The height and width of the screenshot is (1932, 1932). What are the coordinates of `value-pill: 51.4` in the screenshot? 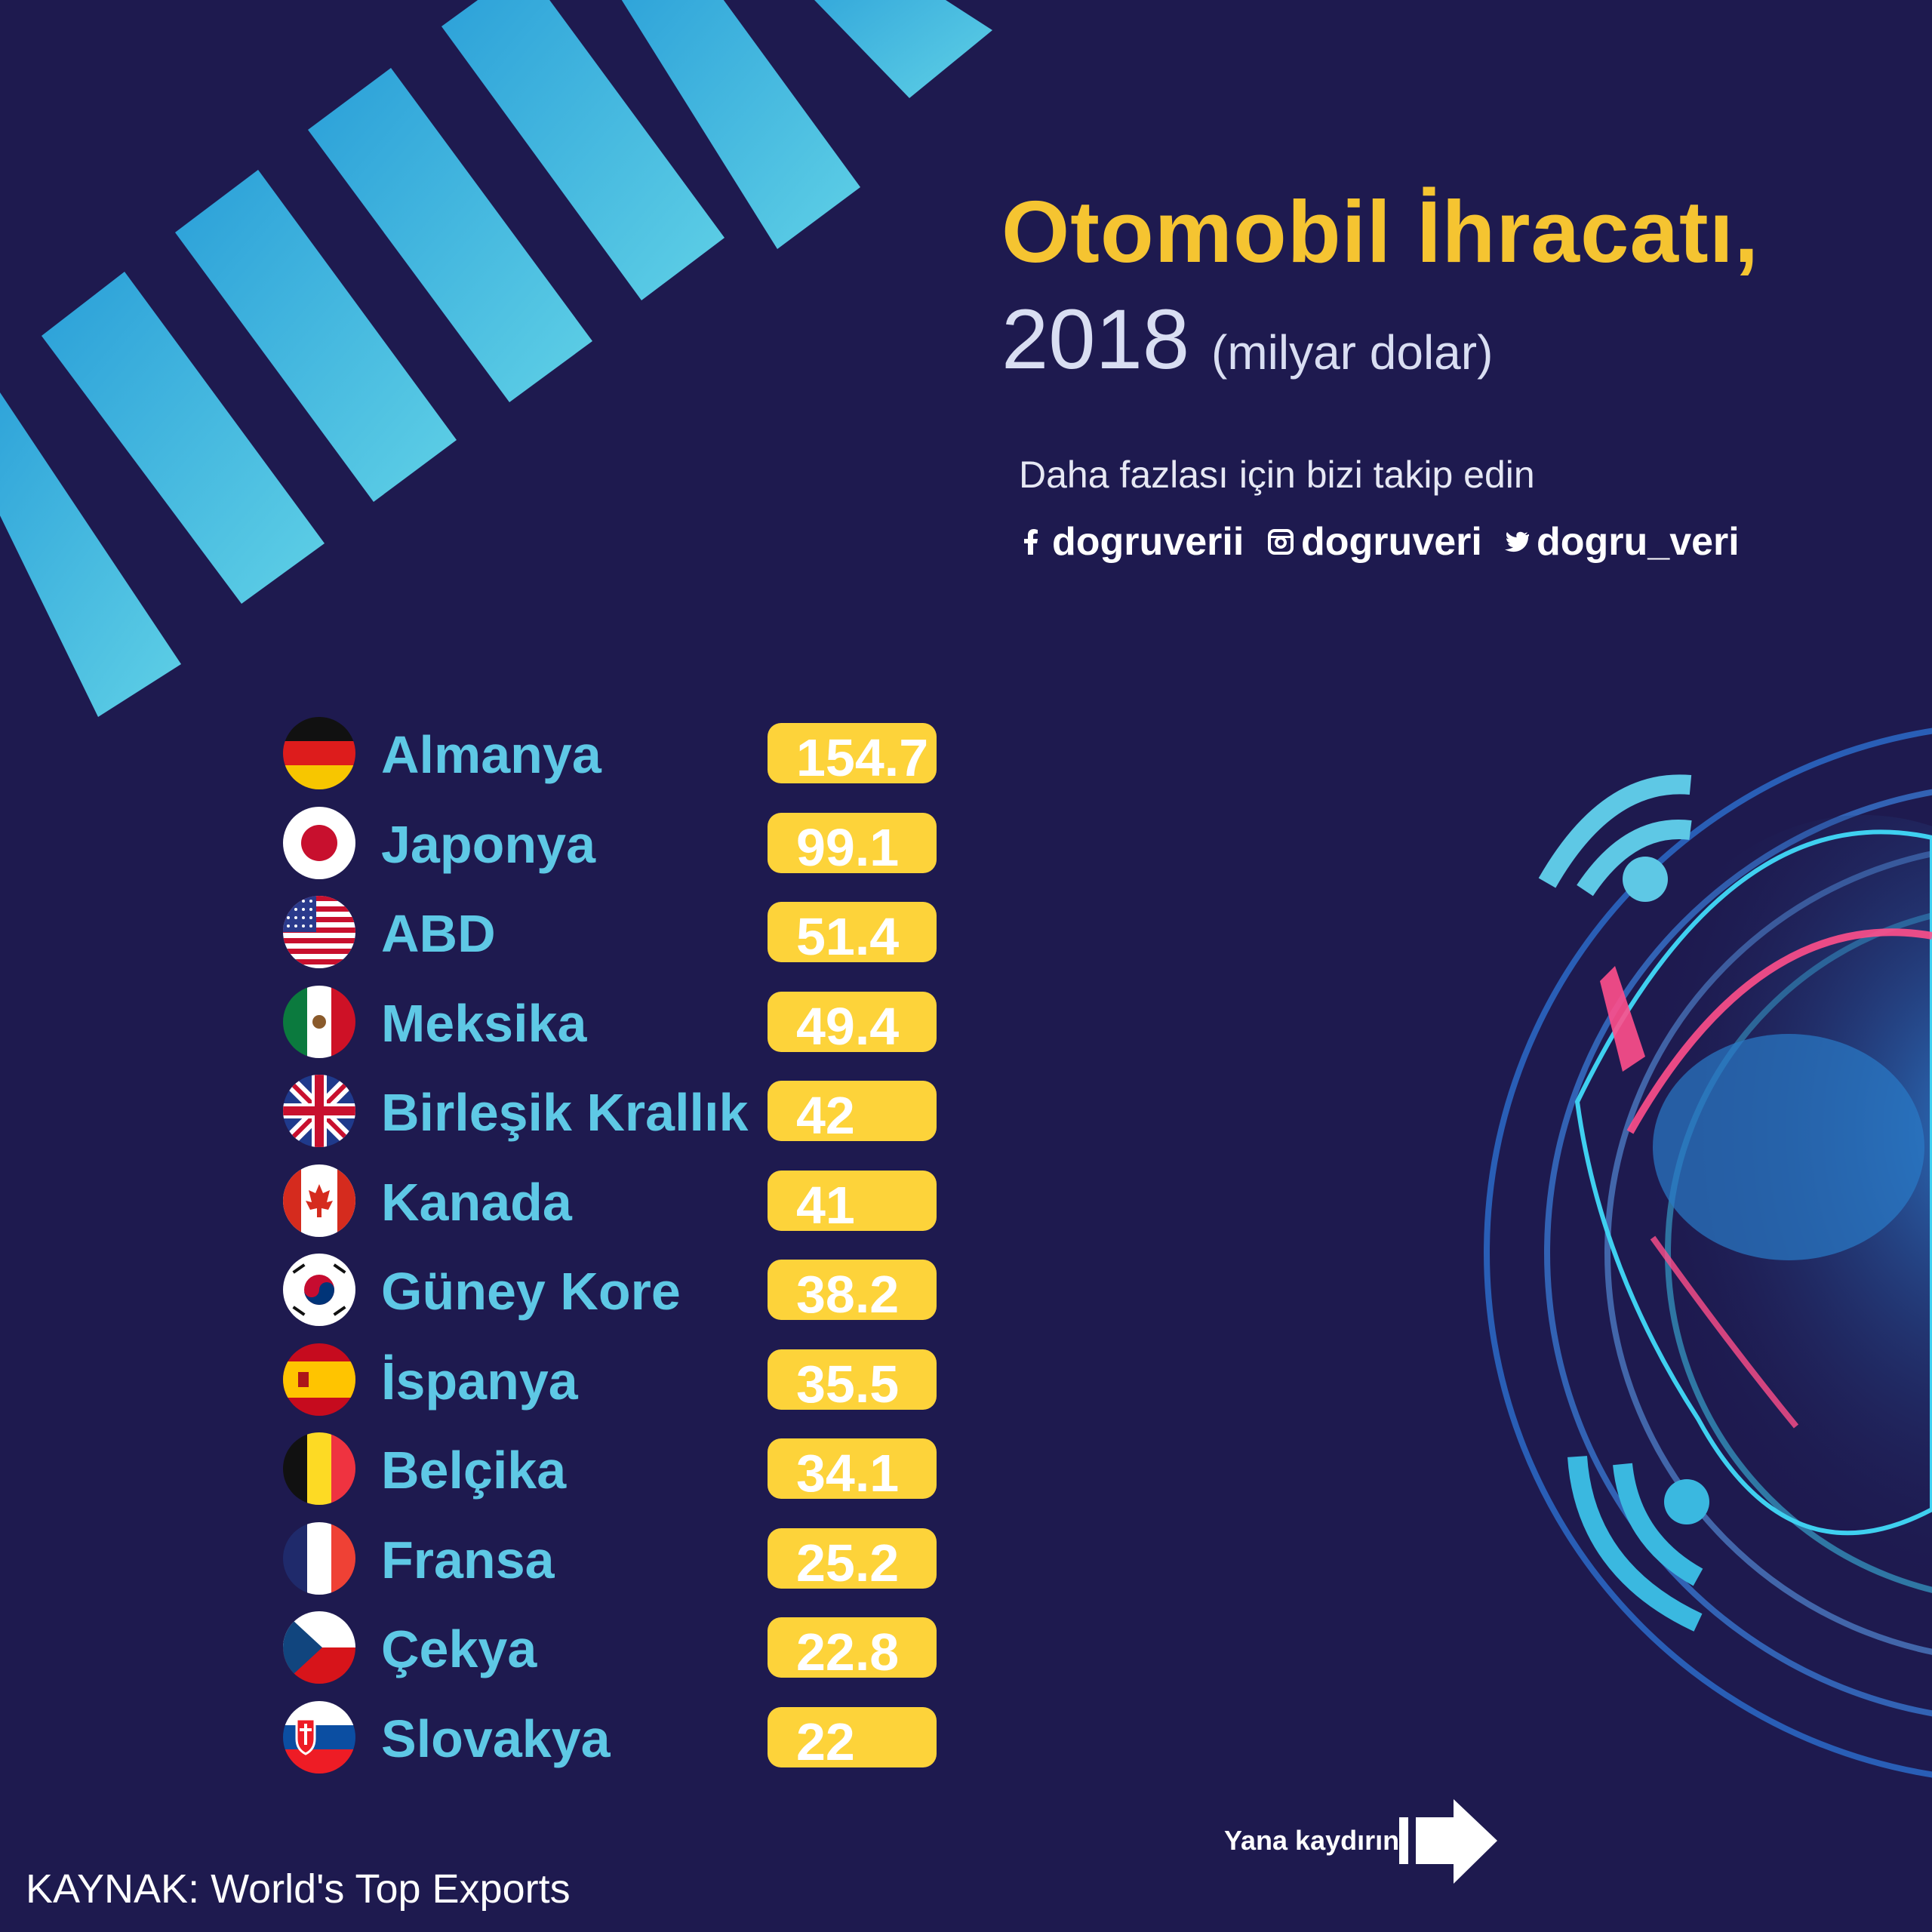 It's located at (852, 934).